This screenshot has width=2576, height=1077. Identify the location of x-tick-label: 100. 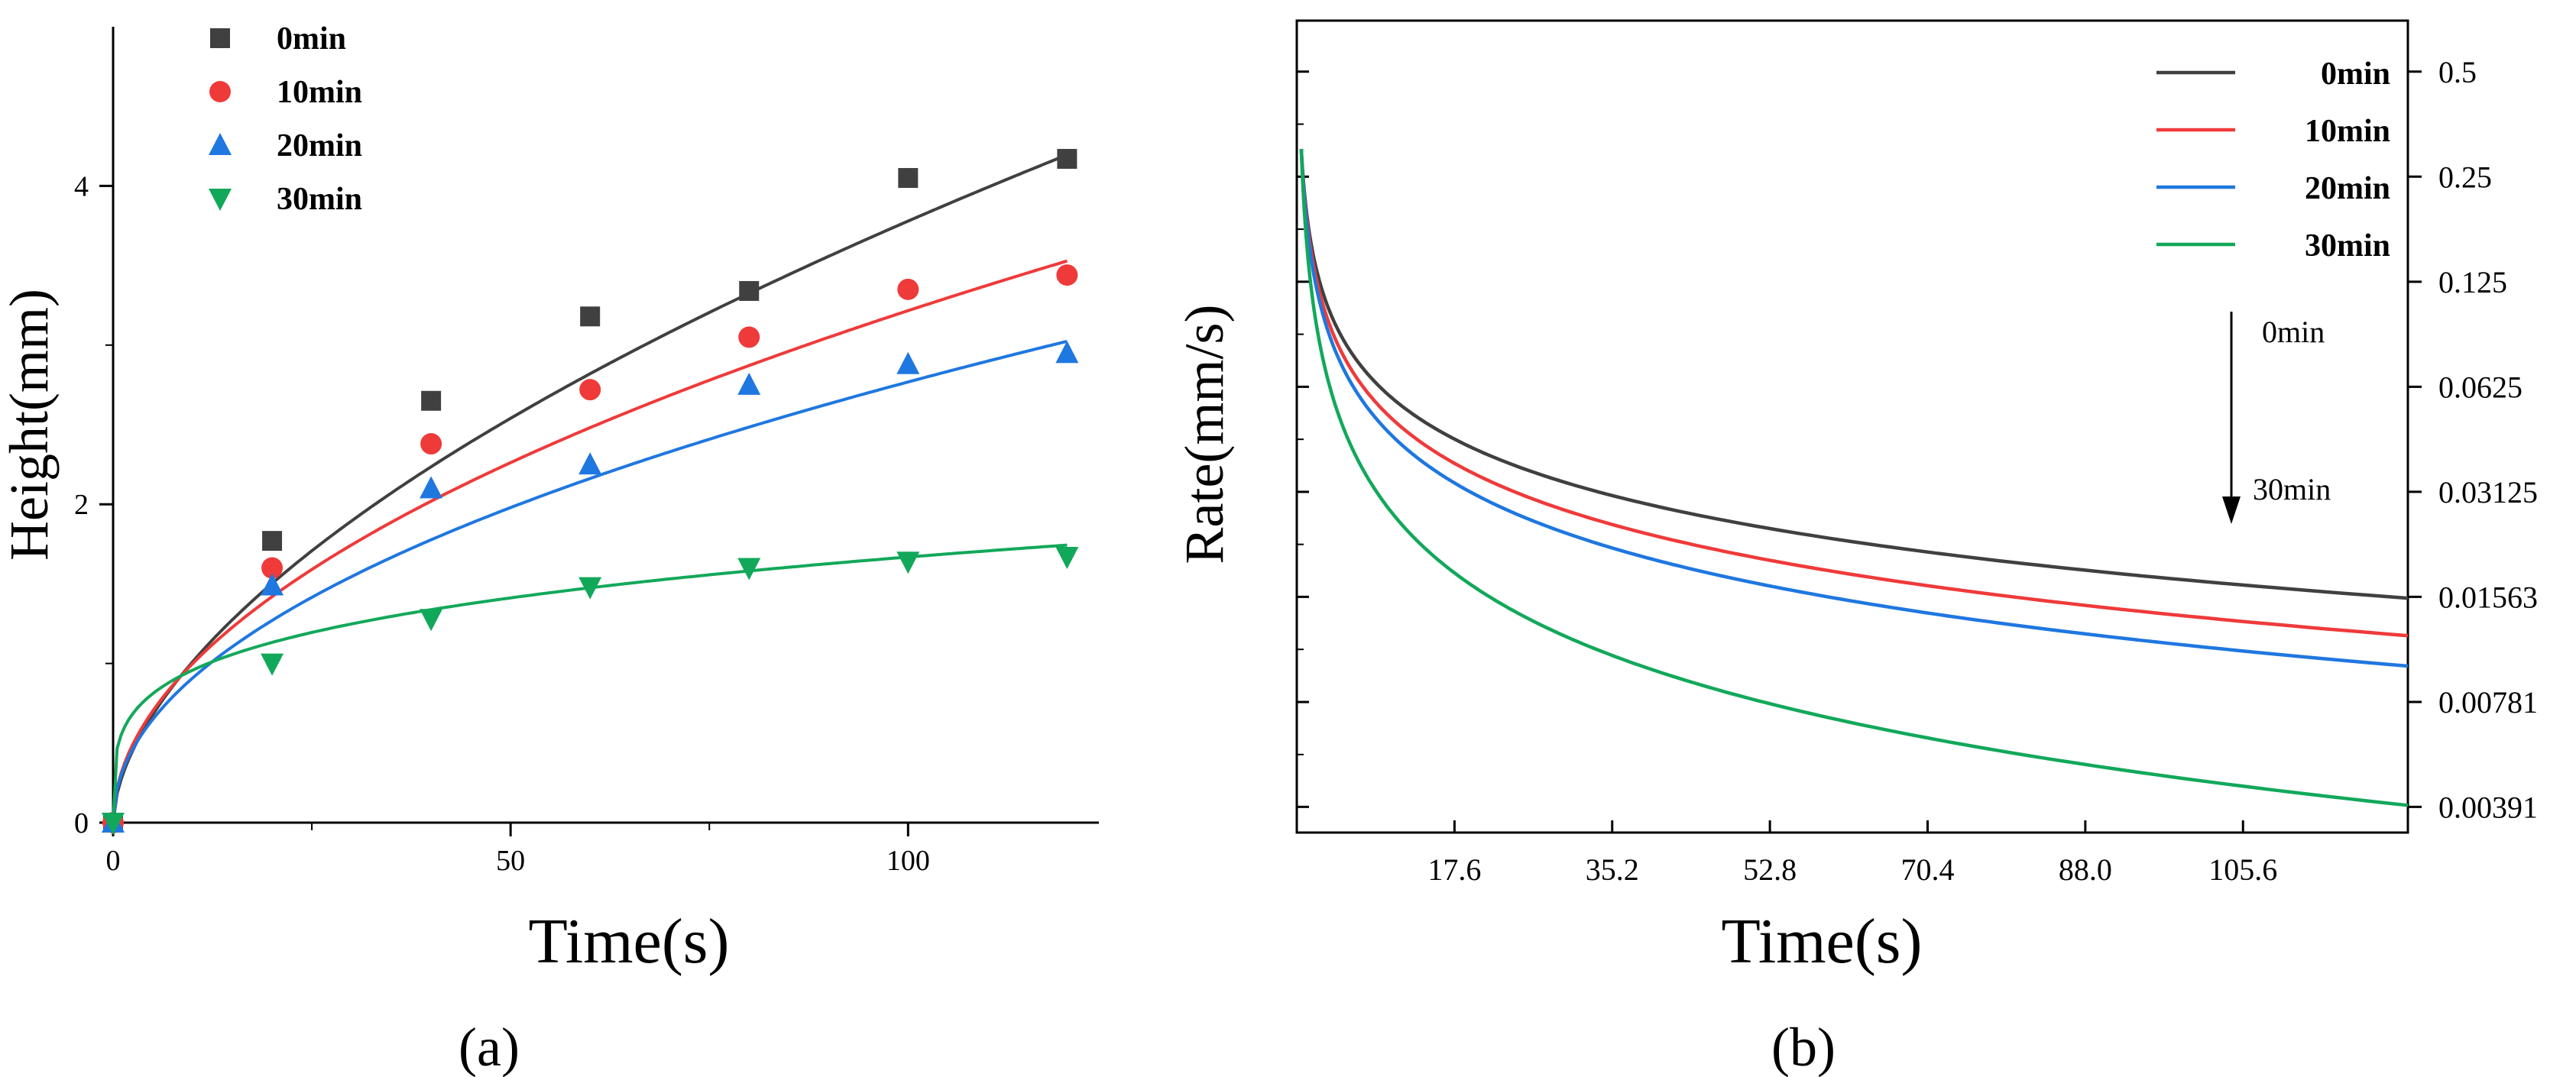
(908, 861).